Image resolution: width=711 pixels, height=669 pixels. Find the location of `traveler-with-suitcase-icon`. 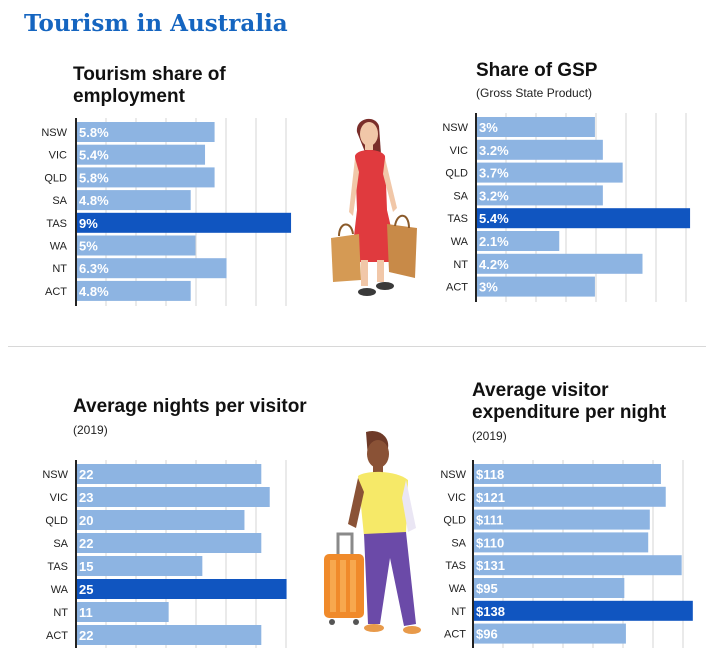

traveler-with-suitcase-icon is located at coordinates (372, 532).